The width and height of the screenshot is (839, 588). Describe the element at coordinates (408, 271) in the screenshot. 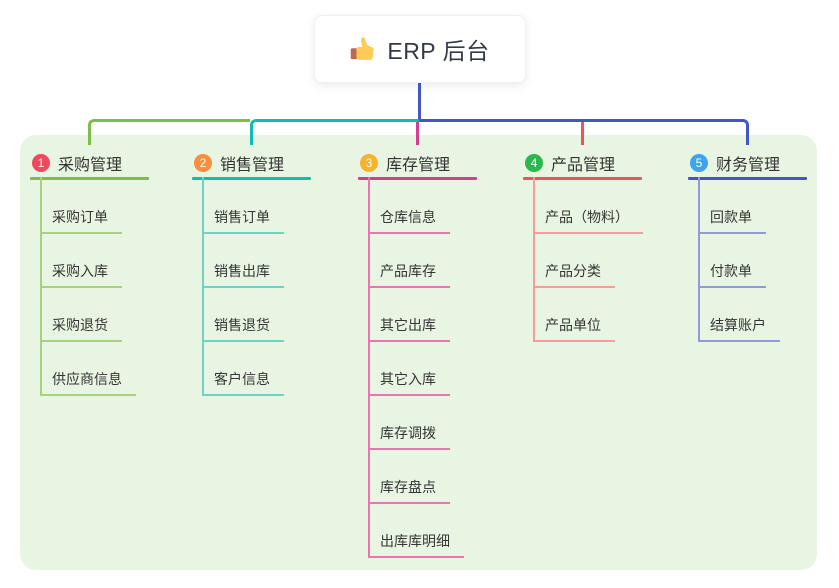

I see `child-label: 产品库存` at that location.